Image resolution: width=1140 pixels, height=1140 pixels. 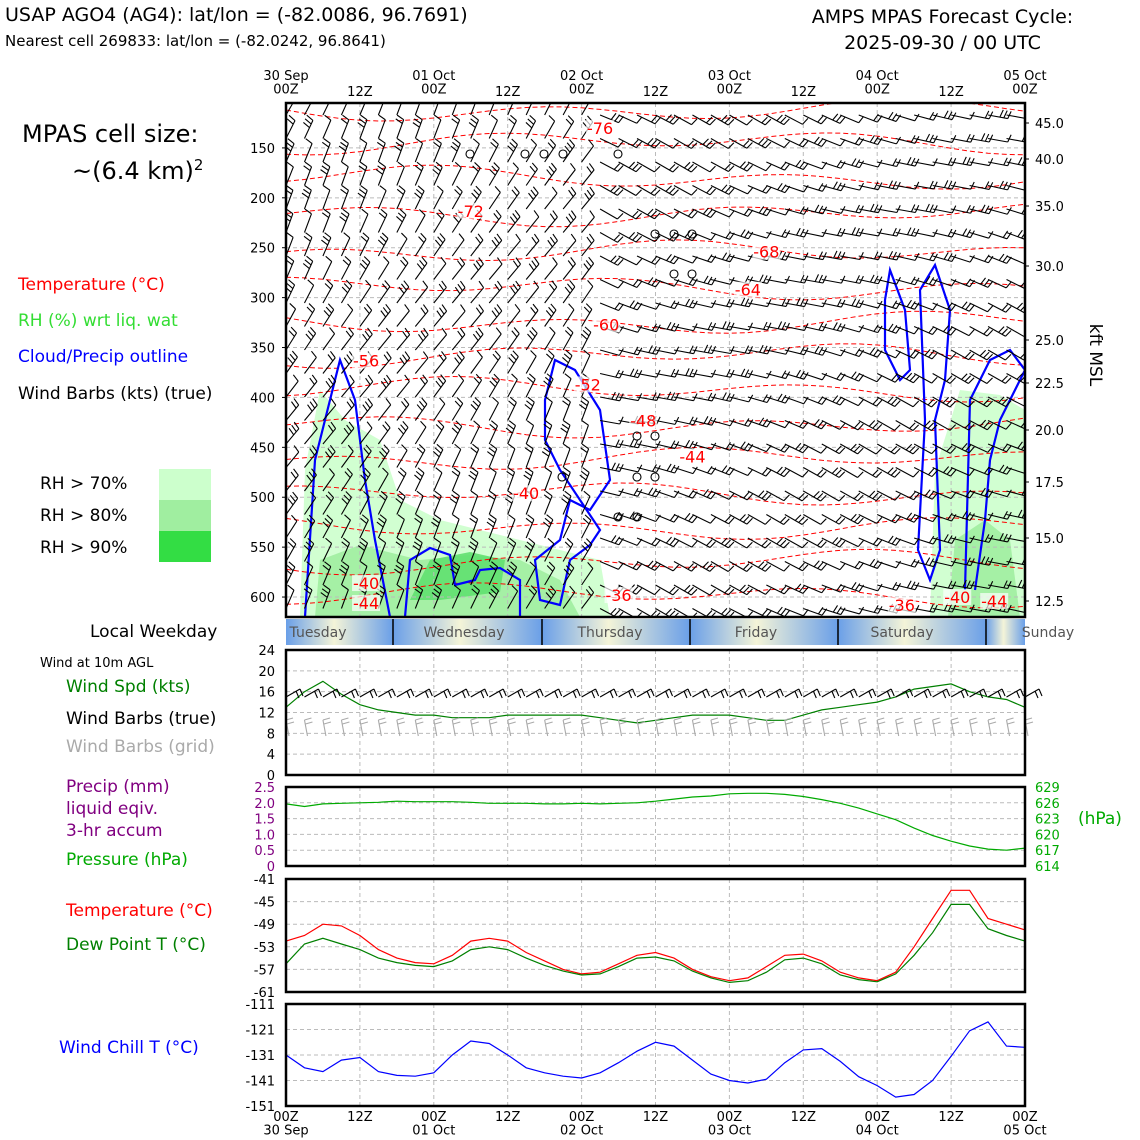 I want to click on legend-rh: RH (%) wrt liq. wat, so click(x=98, y=321).